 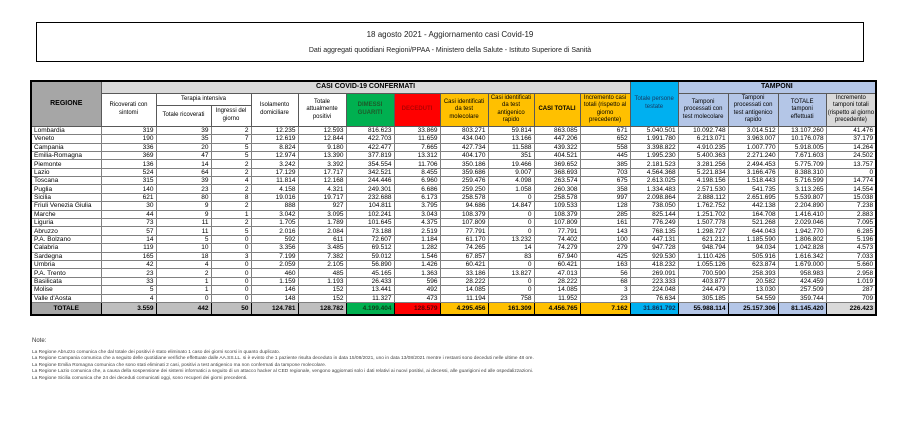 I want to click on value-cell: 152, so click(x=322, y=298).